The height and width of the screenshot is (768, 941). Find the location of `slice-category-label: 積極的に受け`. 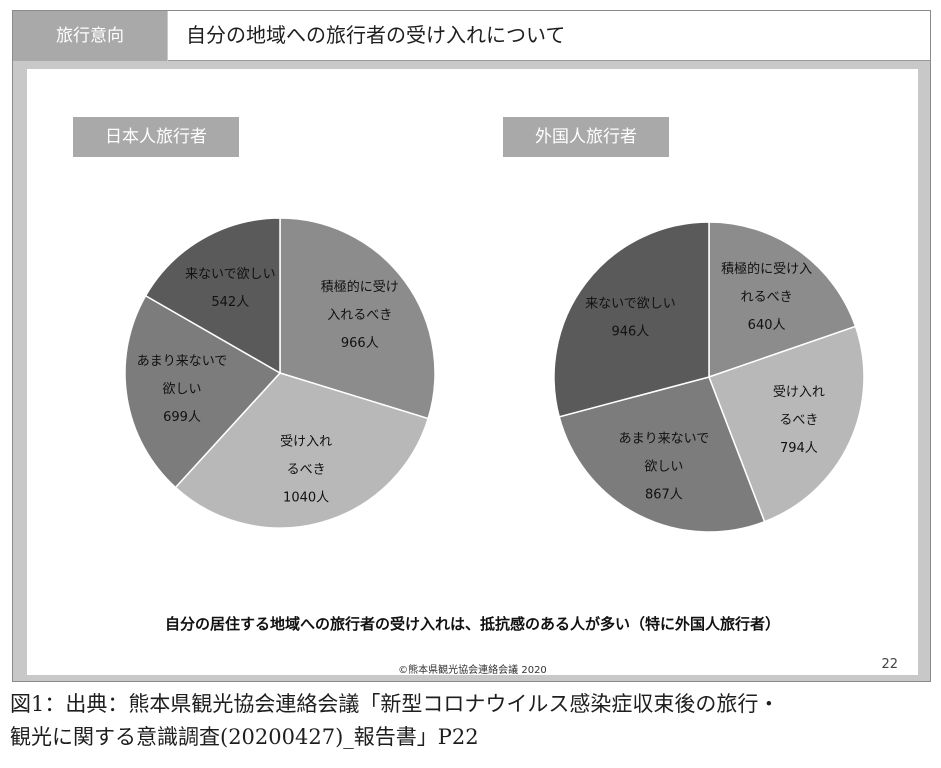

slice-category-label: 積極的に受け is located at coordinates (360, 287).